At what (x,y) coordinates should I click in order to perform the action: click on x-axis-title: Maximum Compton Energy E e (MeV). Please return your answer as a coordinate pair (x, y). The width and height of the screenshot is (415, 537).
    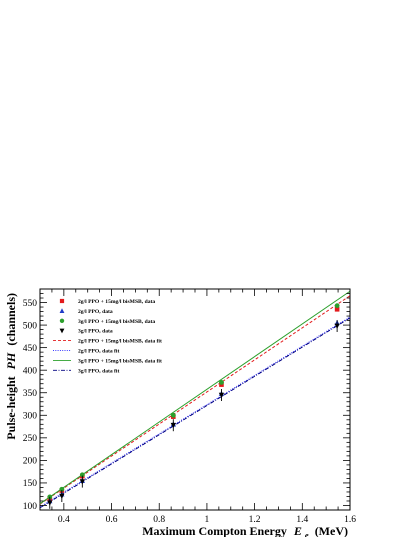
    Looking at the image, I should click on (245, 530).